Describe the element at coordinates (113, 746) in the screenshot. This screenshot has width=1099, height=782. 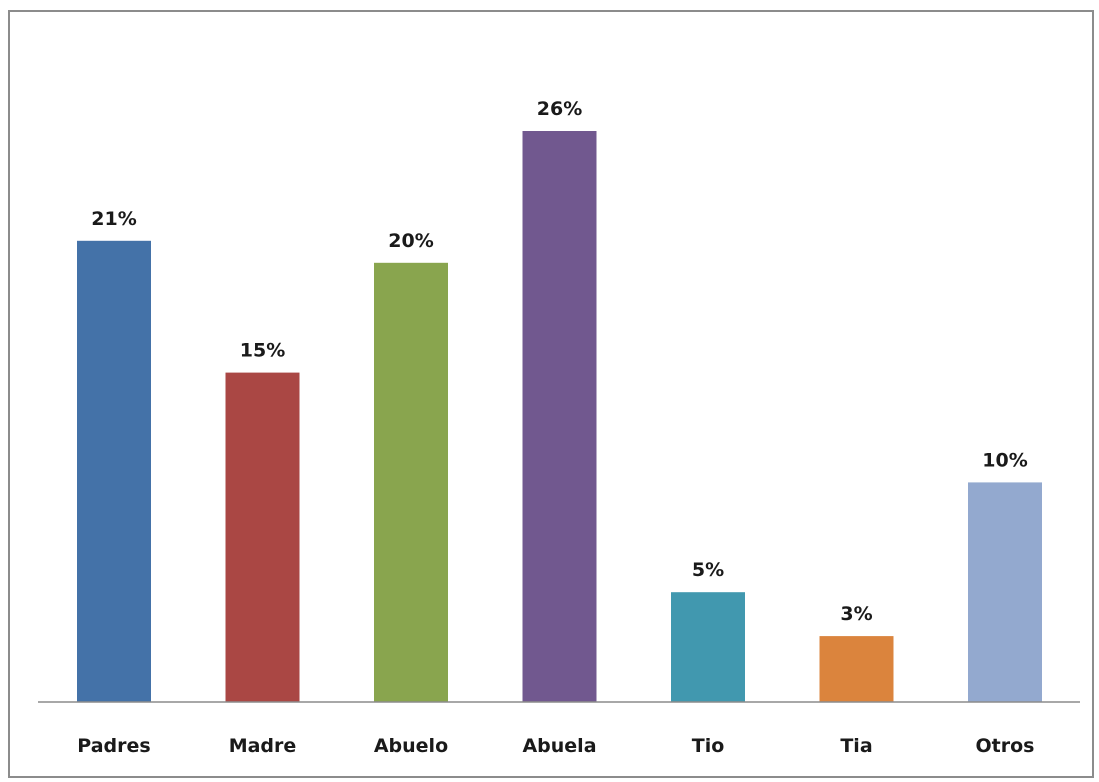
I see `x-tick-label-padres: Padres` at that location.